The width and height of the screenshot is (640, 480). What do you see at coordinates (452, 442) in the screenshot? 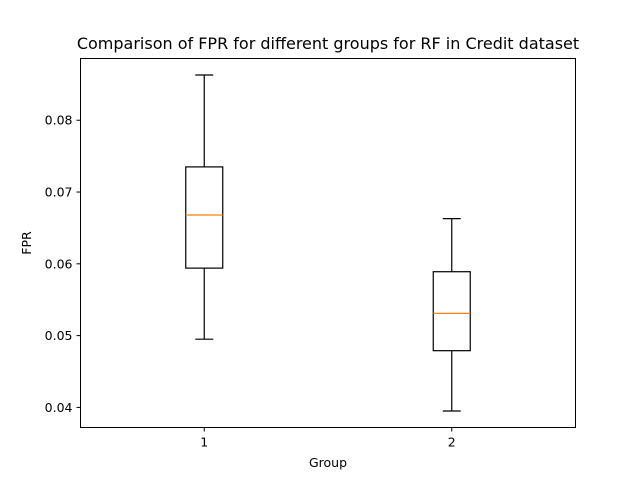
I see `x-tick-label: 2` at bounding box center [452, 442].